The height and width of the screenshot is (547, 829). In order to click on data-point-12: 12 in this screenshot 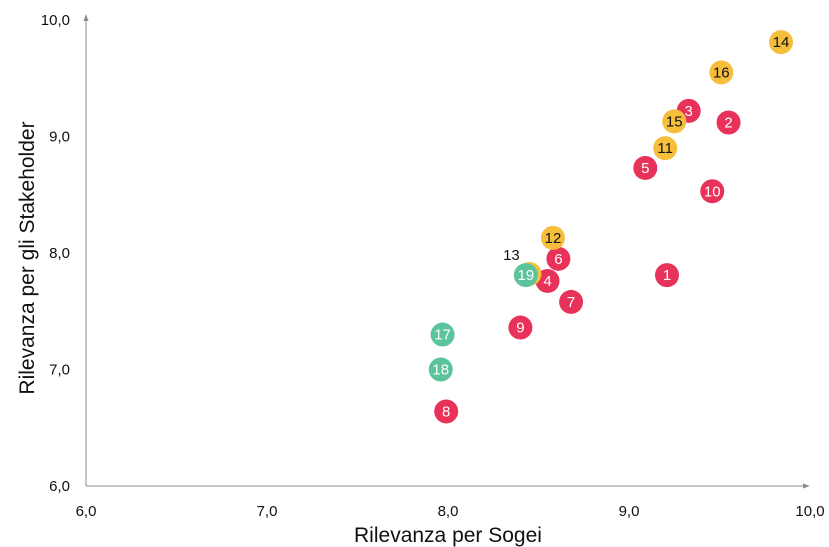, I will do `click(552, 237)`.